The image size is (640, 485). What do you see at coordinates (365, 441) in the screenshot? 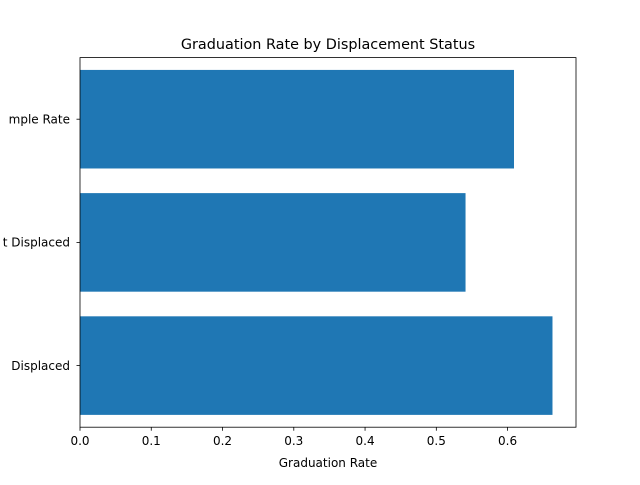
I see `x-tick-label: 0.4` at bounding box center [365, 441].